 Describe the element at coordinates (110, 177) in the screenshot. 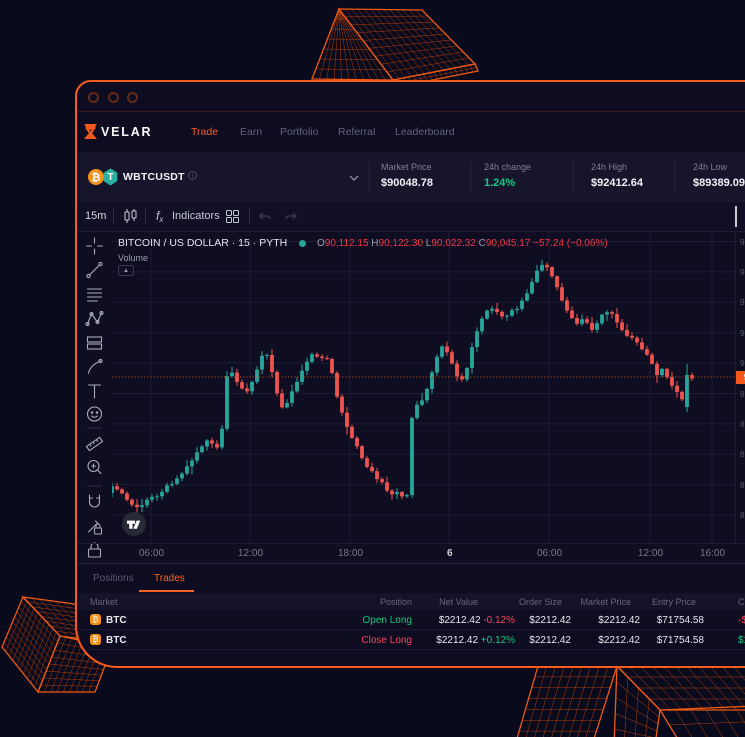

I see `svg-text: T` at that location.